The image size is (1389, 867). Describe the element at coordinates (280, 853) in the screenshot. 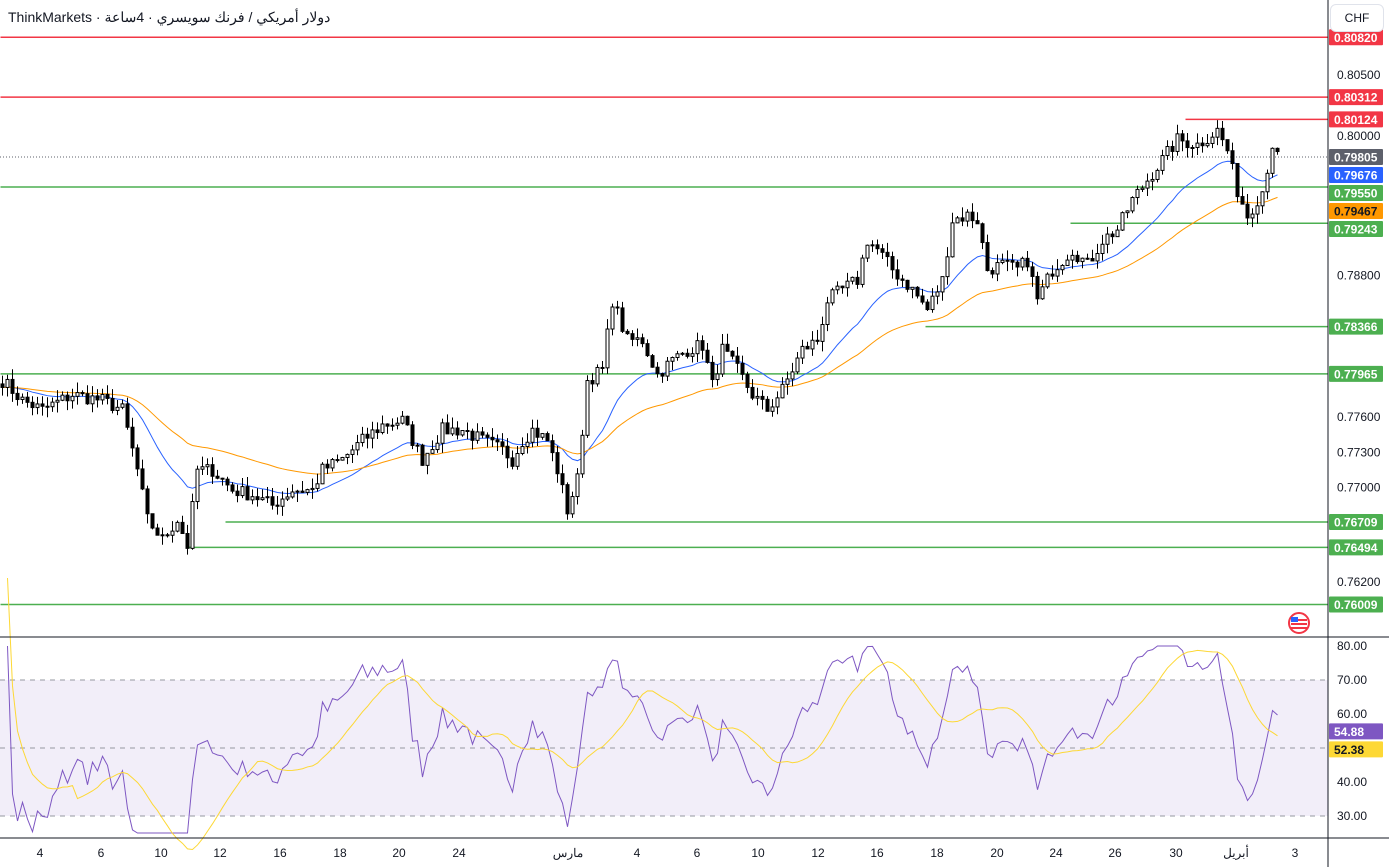

I see `time-tick-label: 16` at that location.